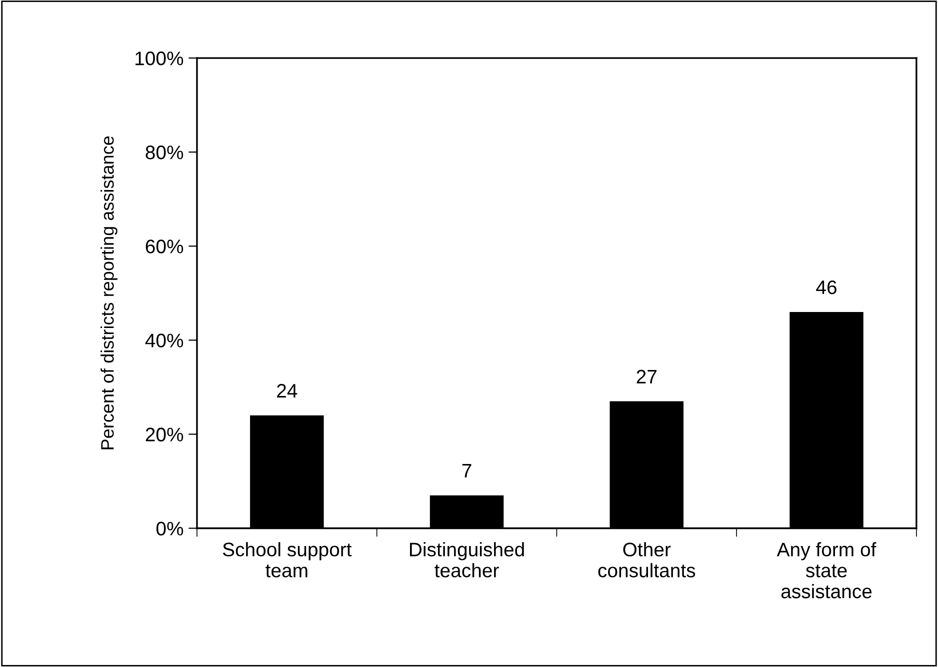 The height and width of the screenshot is (667, 938). I want to click on y-tick-label: 100%, so click(160, 58).